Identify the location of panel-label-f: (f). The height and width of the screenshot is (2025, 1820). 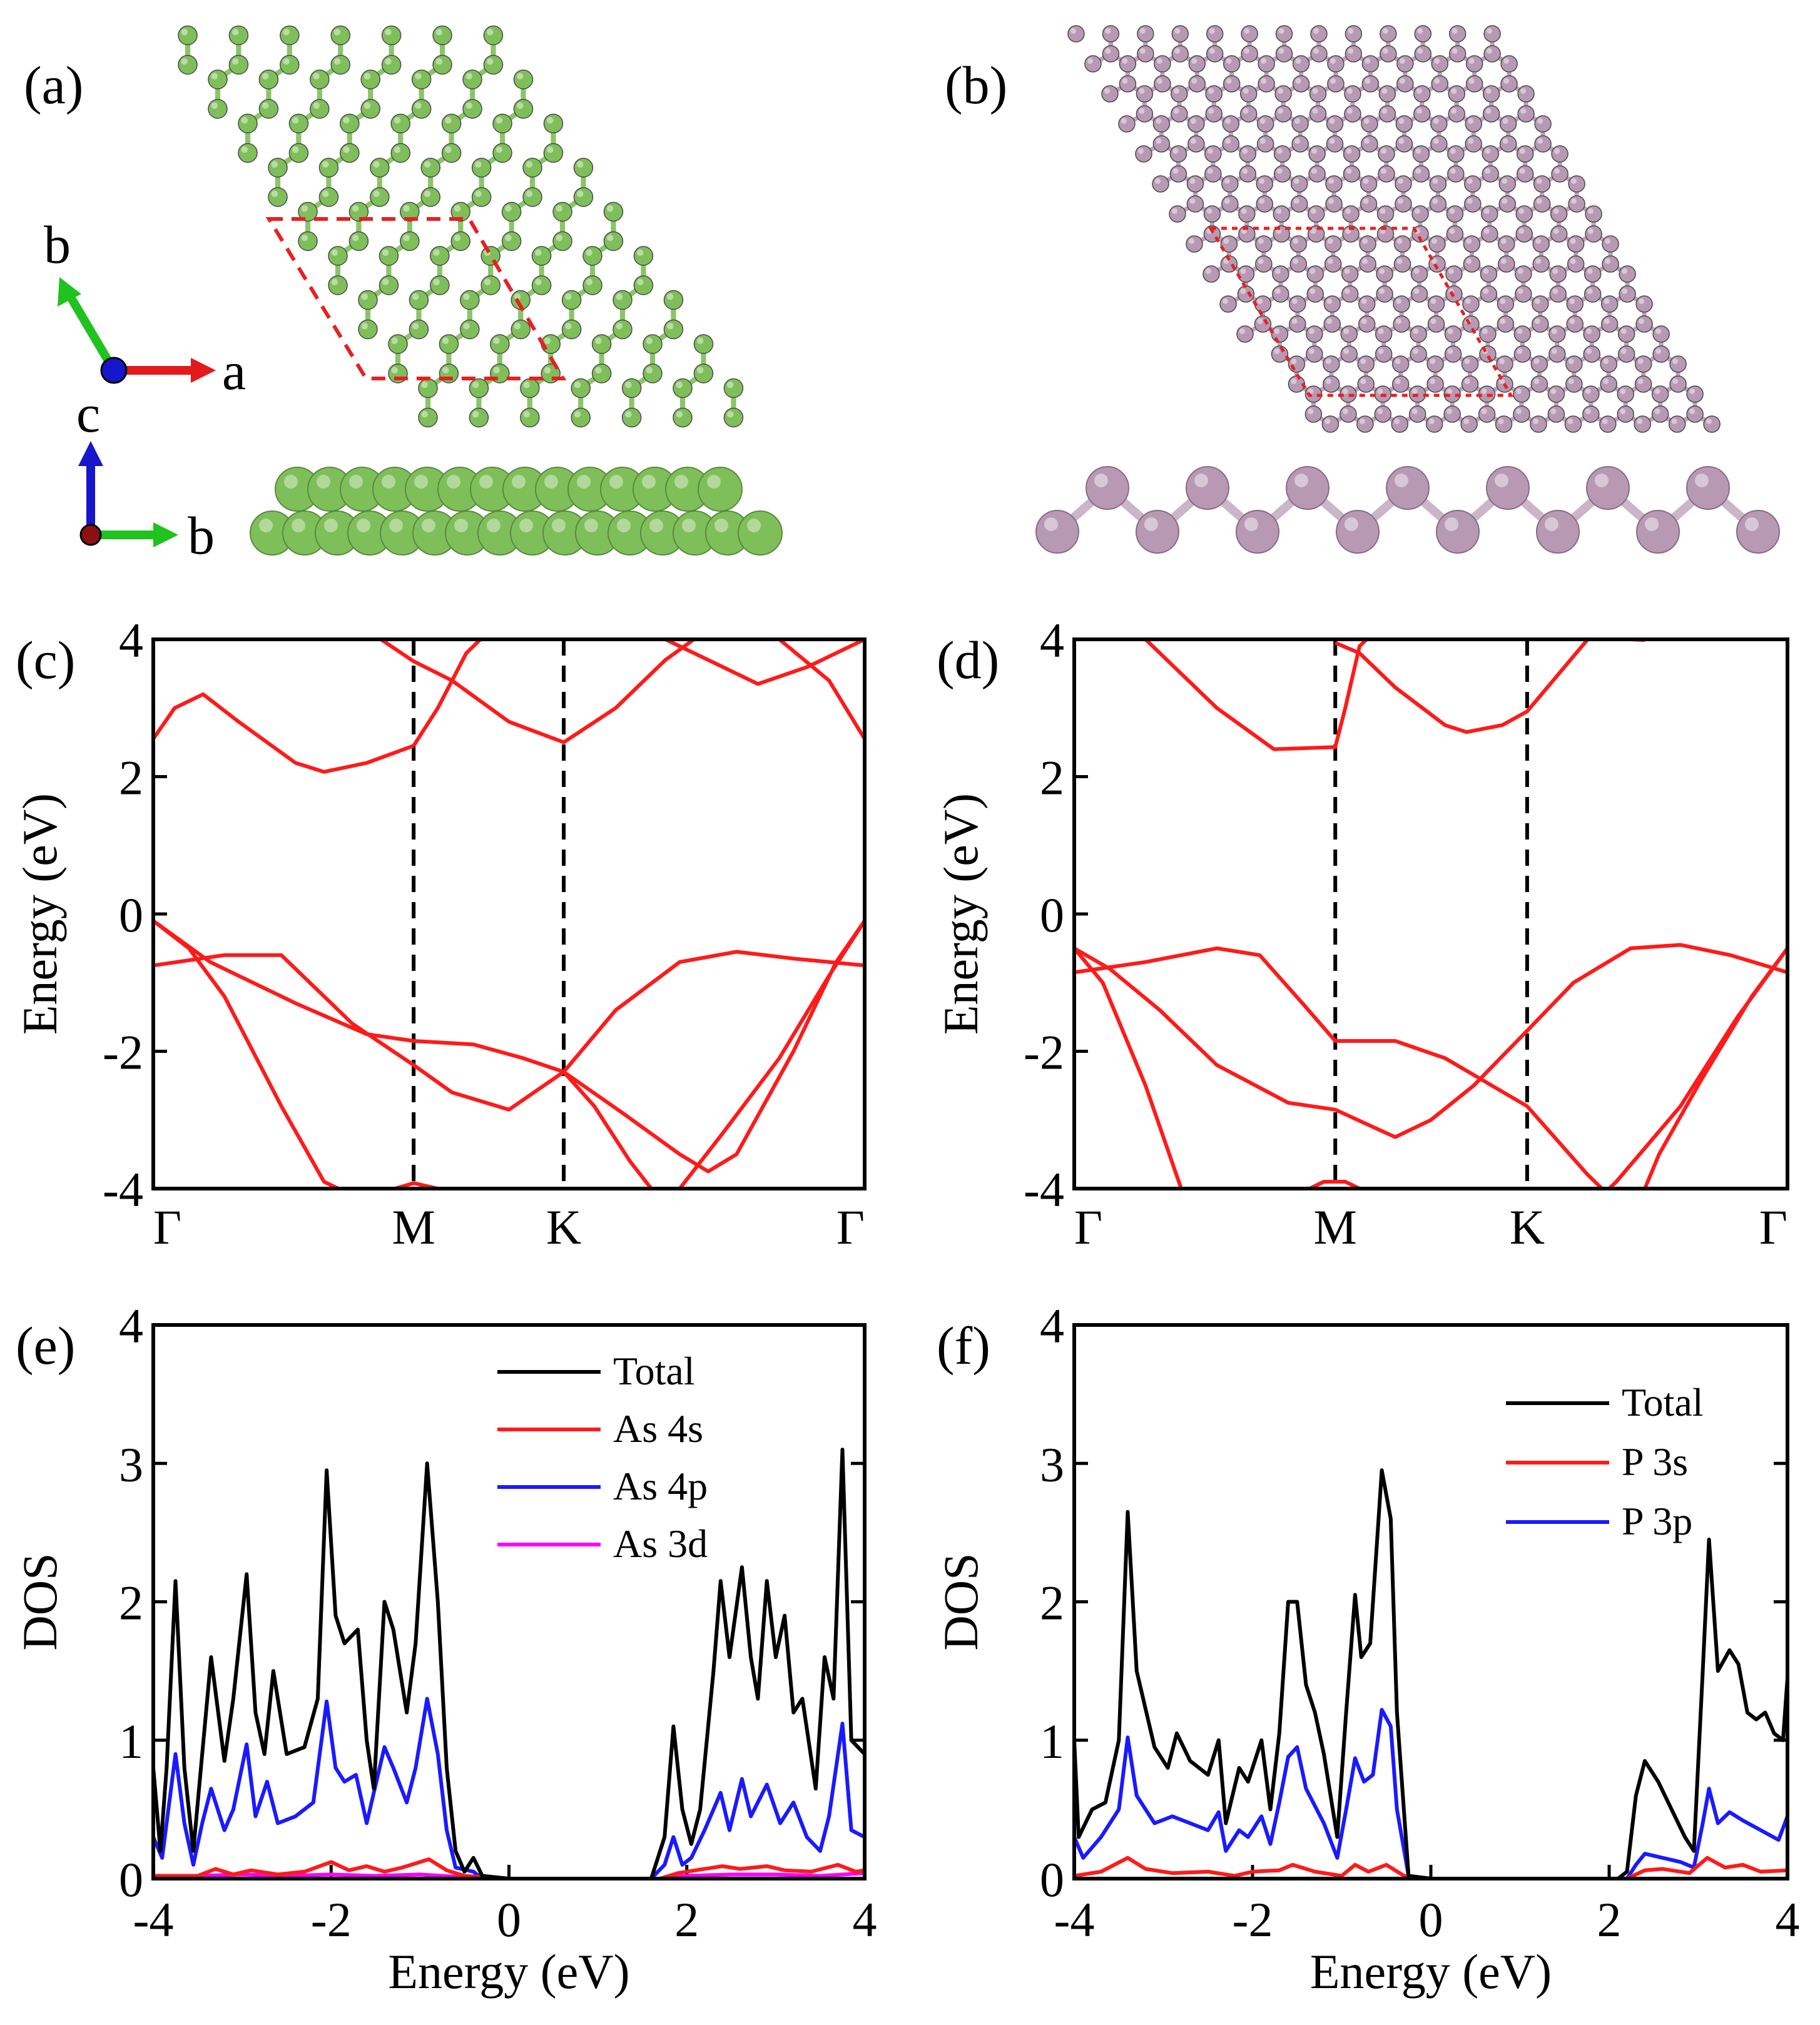
(963, 1346).